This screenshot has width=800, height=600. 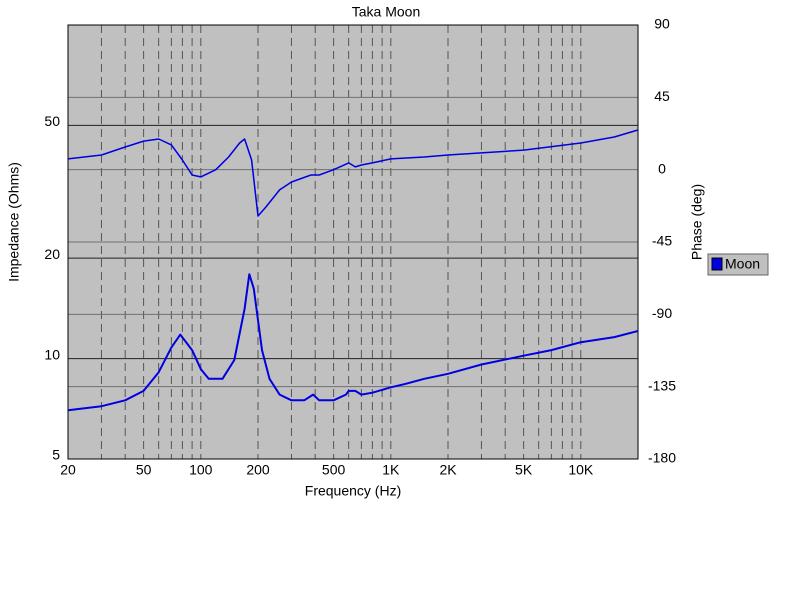 What do you see at coordinates (56, 455) in the screenshot?
I see `y-tick-label: 5` at bounding box center [56, 455].